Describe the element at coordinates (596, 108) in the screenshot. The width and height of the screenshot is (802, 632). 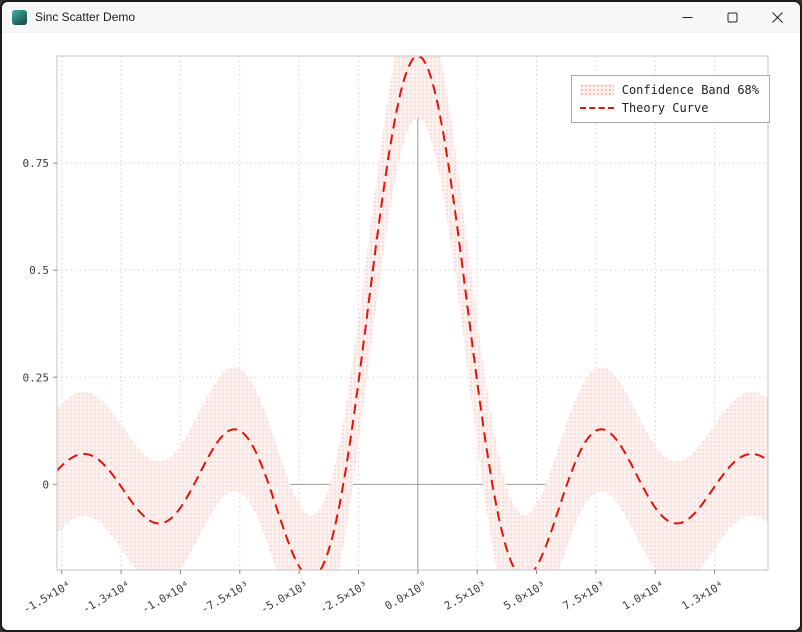
I see `theory-curve-swatch` at that location.